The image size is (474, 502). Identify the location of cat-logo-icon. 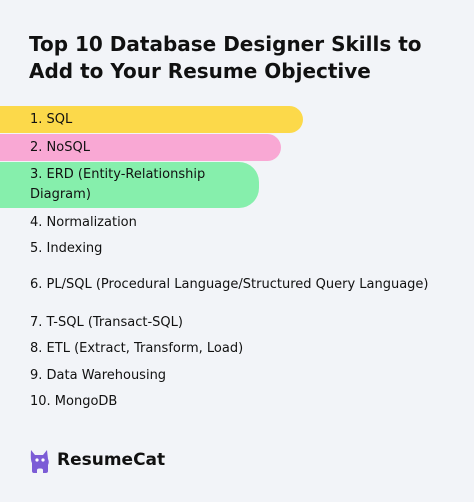
(39, 461).